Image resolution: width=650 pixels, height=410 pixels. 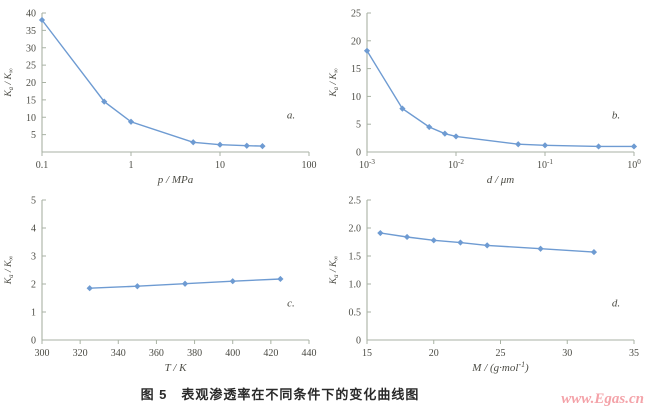 I want to click on caption-number: 图 5, so click(x=154, y=394).